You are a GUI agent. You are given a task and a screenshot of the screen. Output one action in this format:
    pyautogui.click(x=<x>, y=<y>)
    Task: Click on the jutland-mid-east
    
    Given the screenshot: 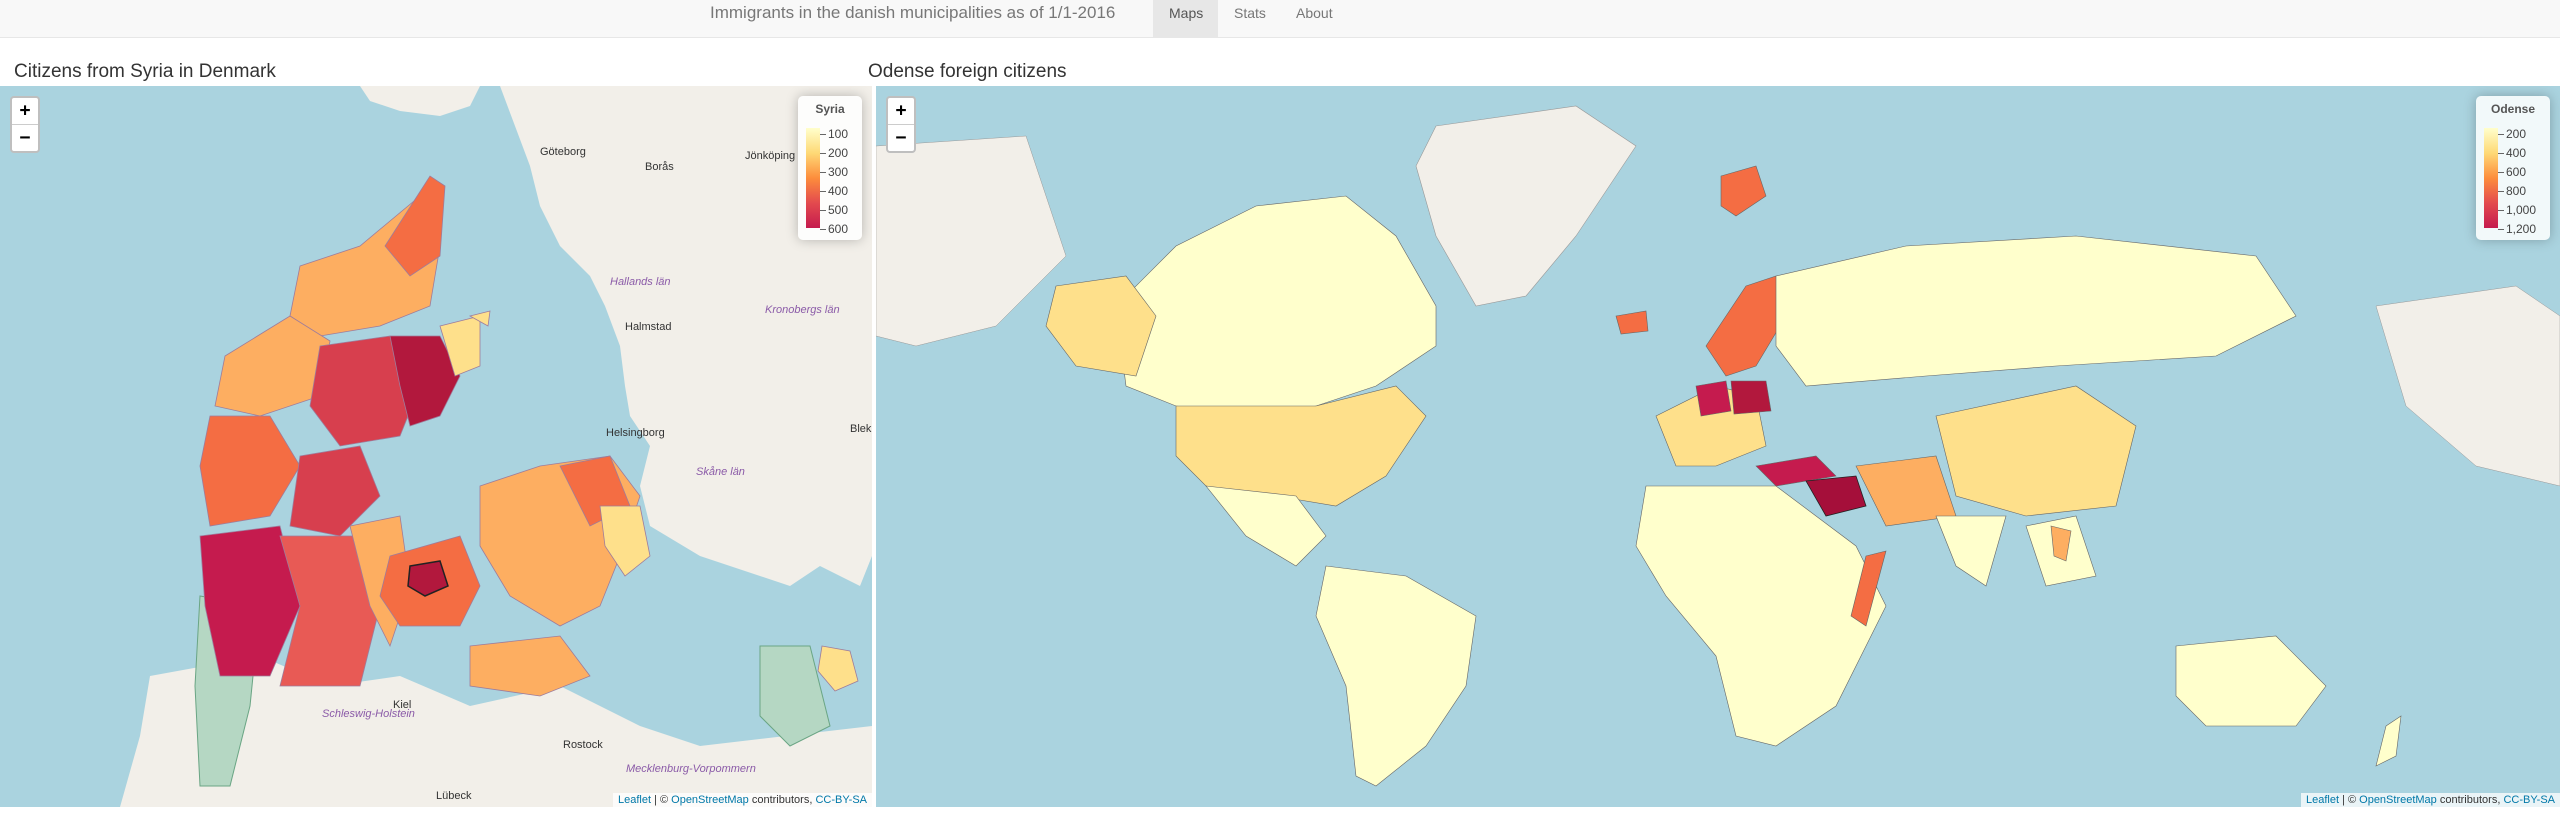 What is the action you would take?
    pyautogui.click(x=335, y=491)
    